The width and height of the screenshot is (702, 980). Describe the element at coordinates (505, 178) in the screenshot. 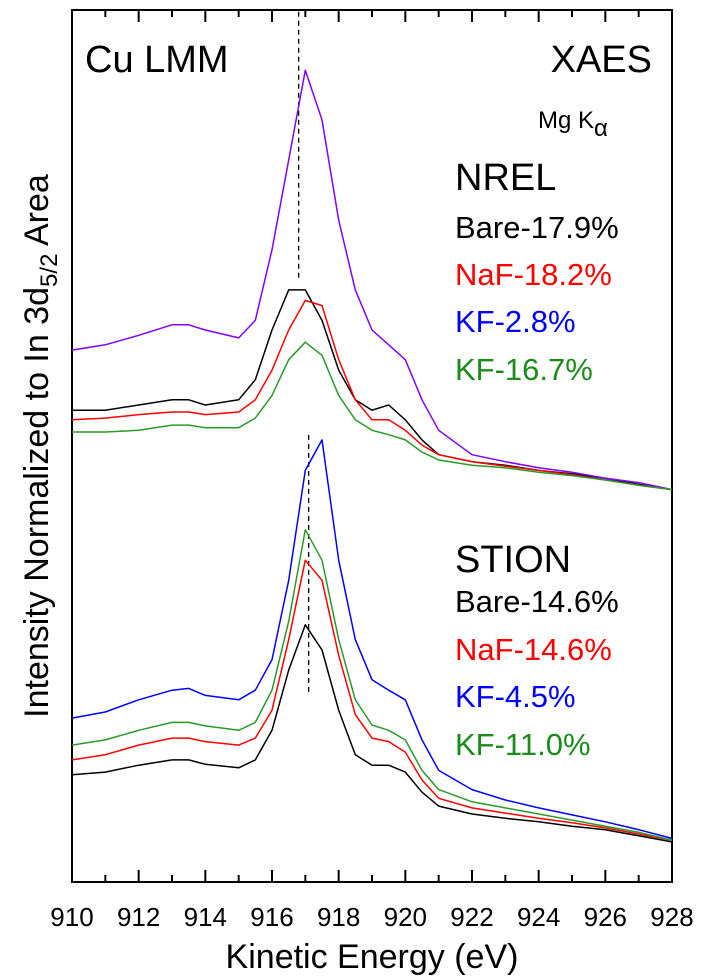

I see `legend-title: NREL` at that location.